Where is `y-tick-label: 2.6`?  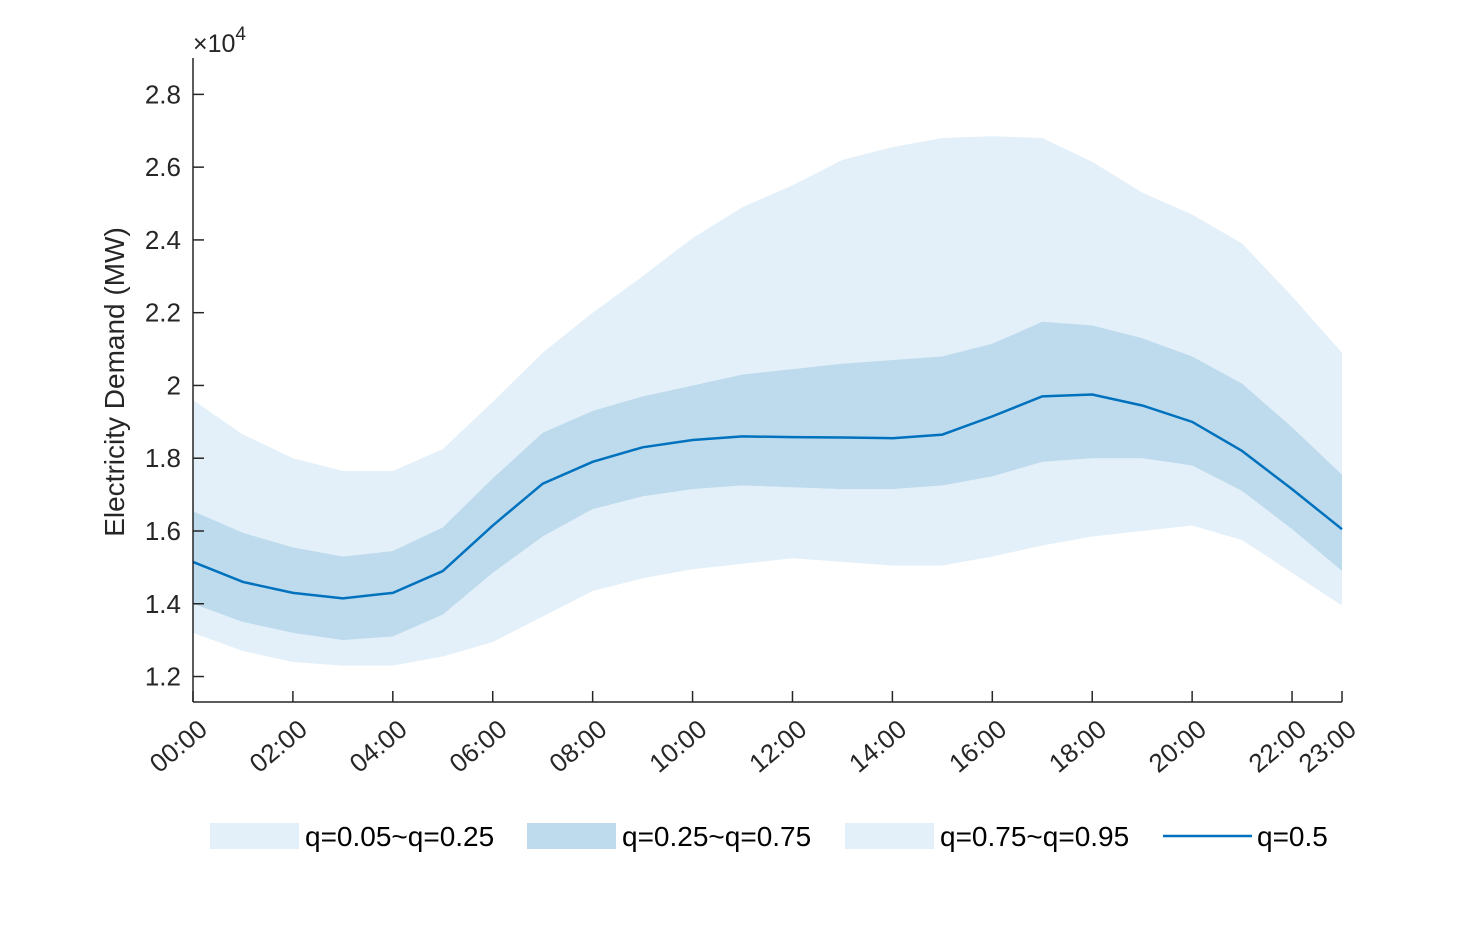
y-tick-label: 2.6 is located at coordinates (163, 167).